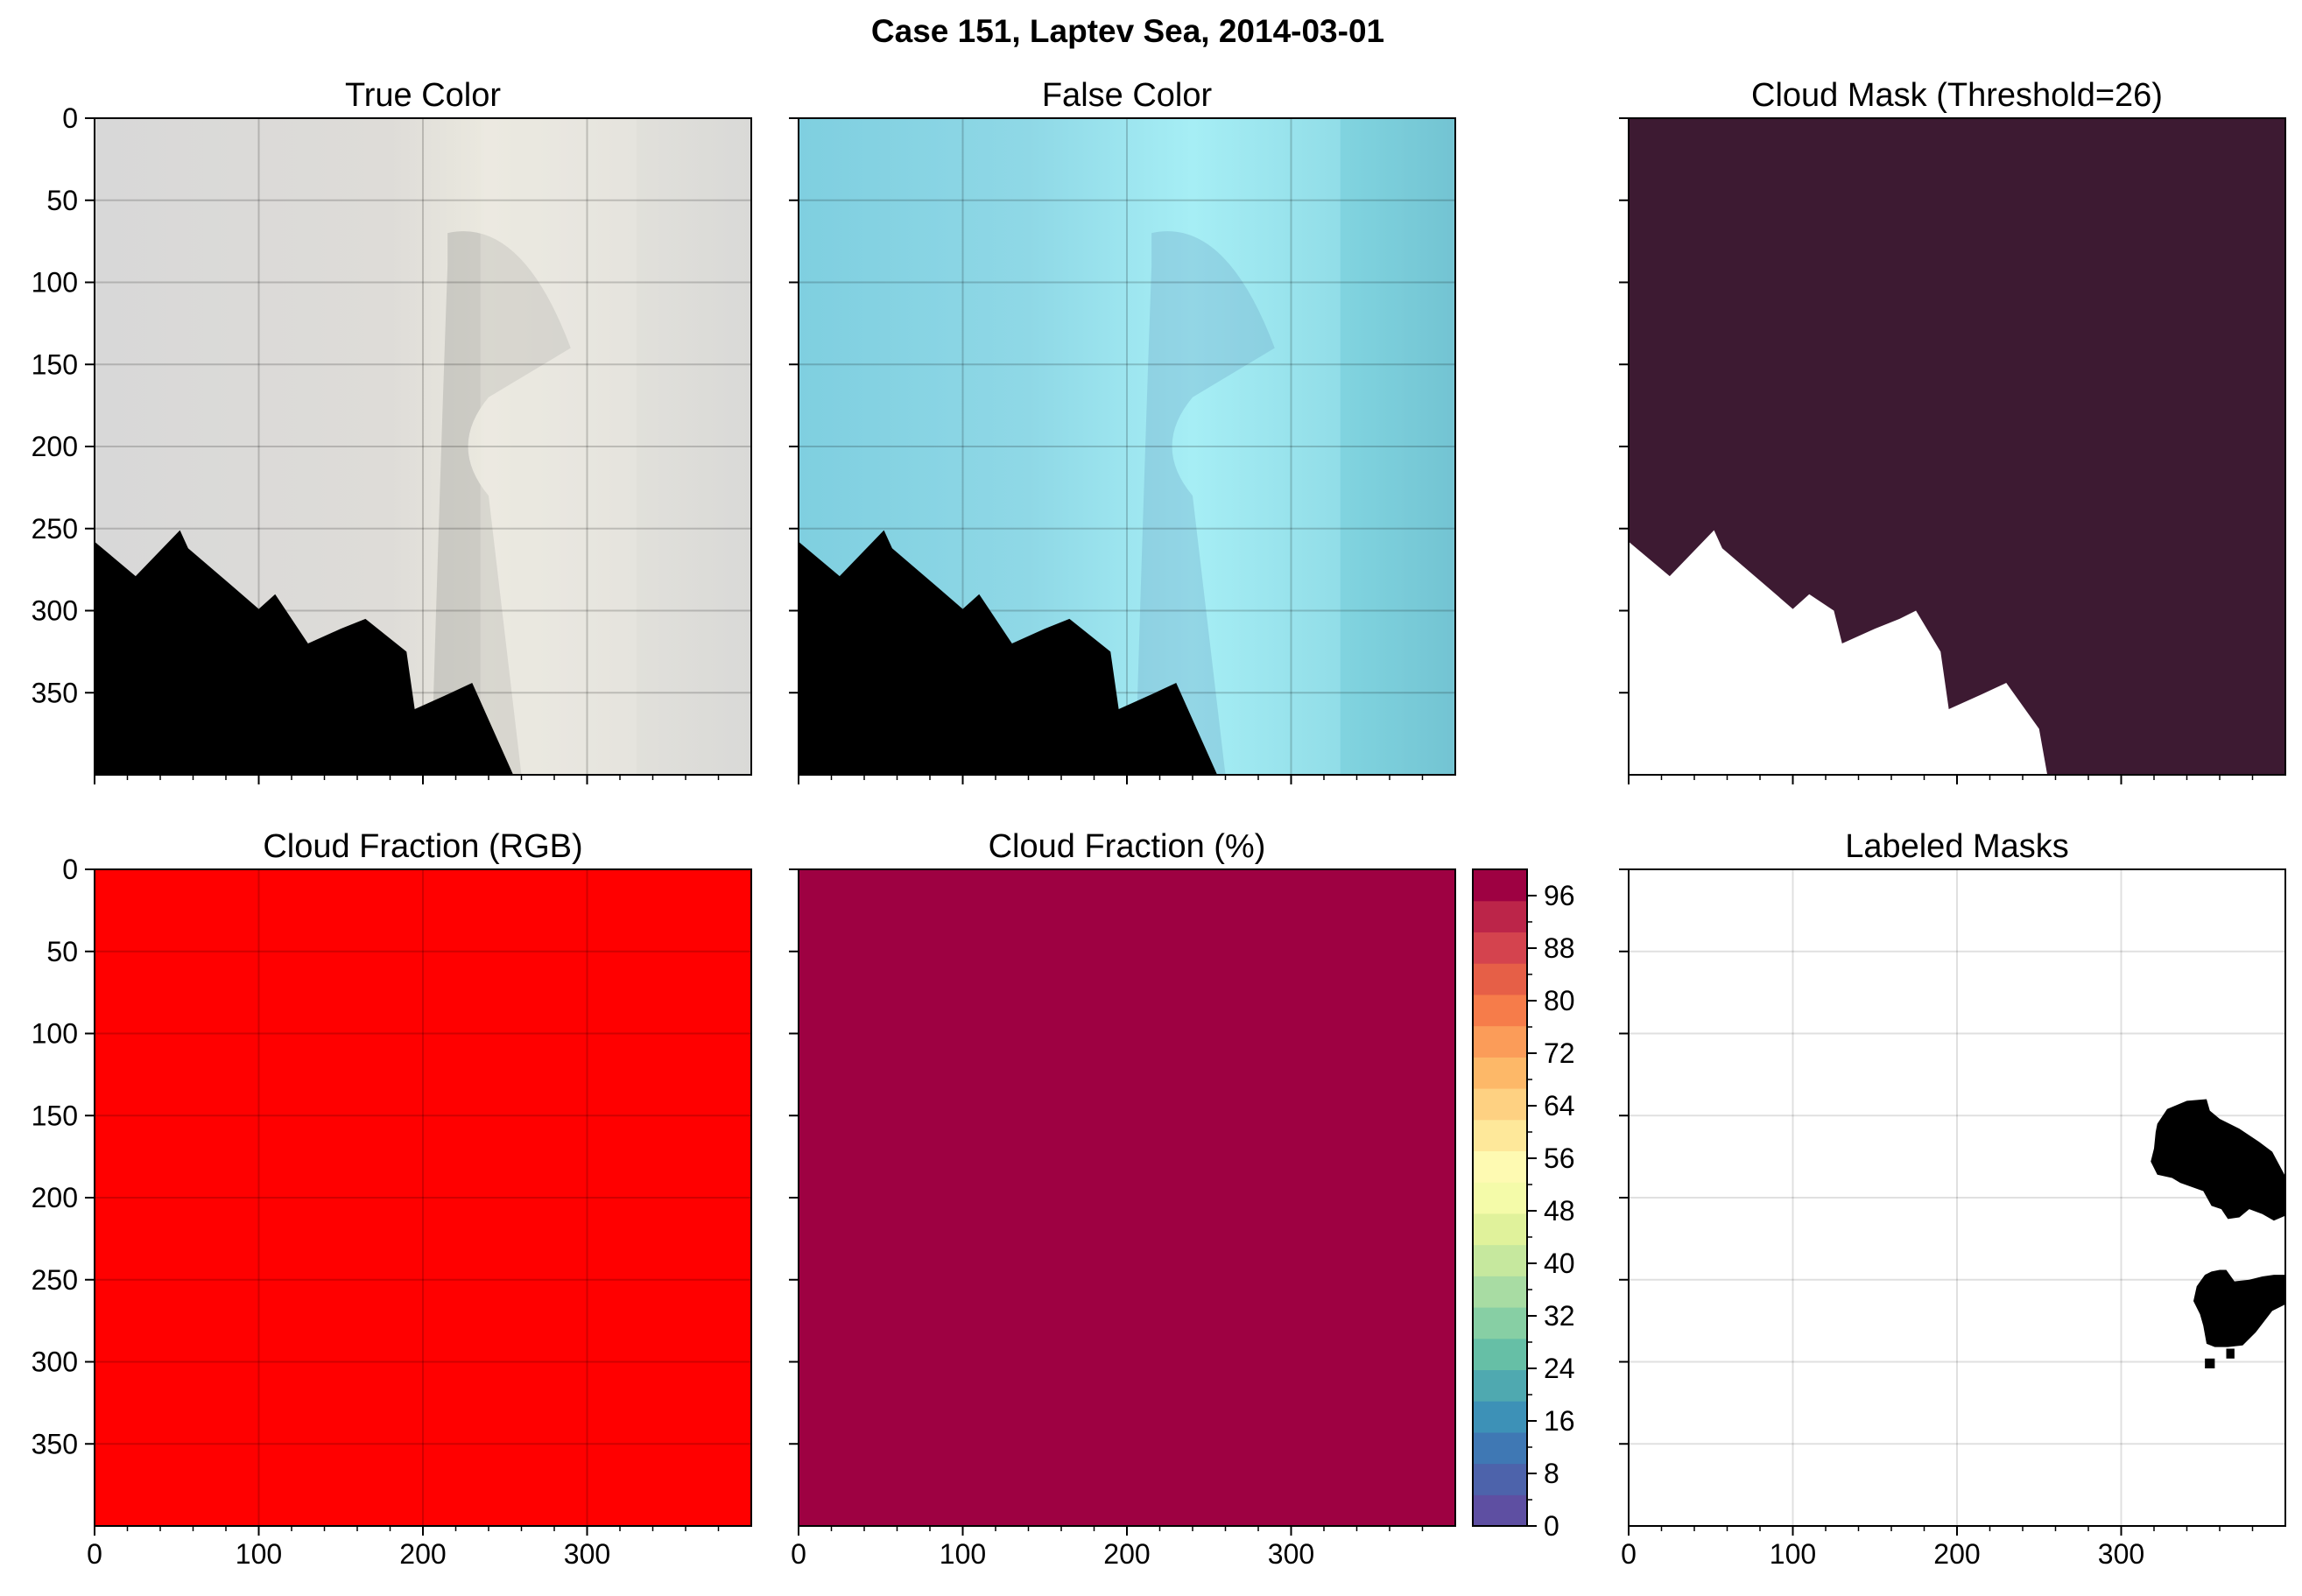 This screenshot has width=2302, height=1596. I want to click on panel-true-color: True Color 0 50 100 150 200 250 300 350, so click(392, 430).